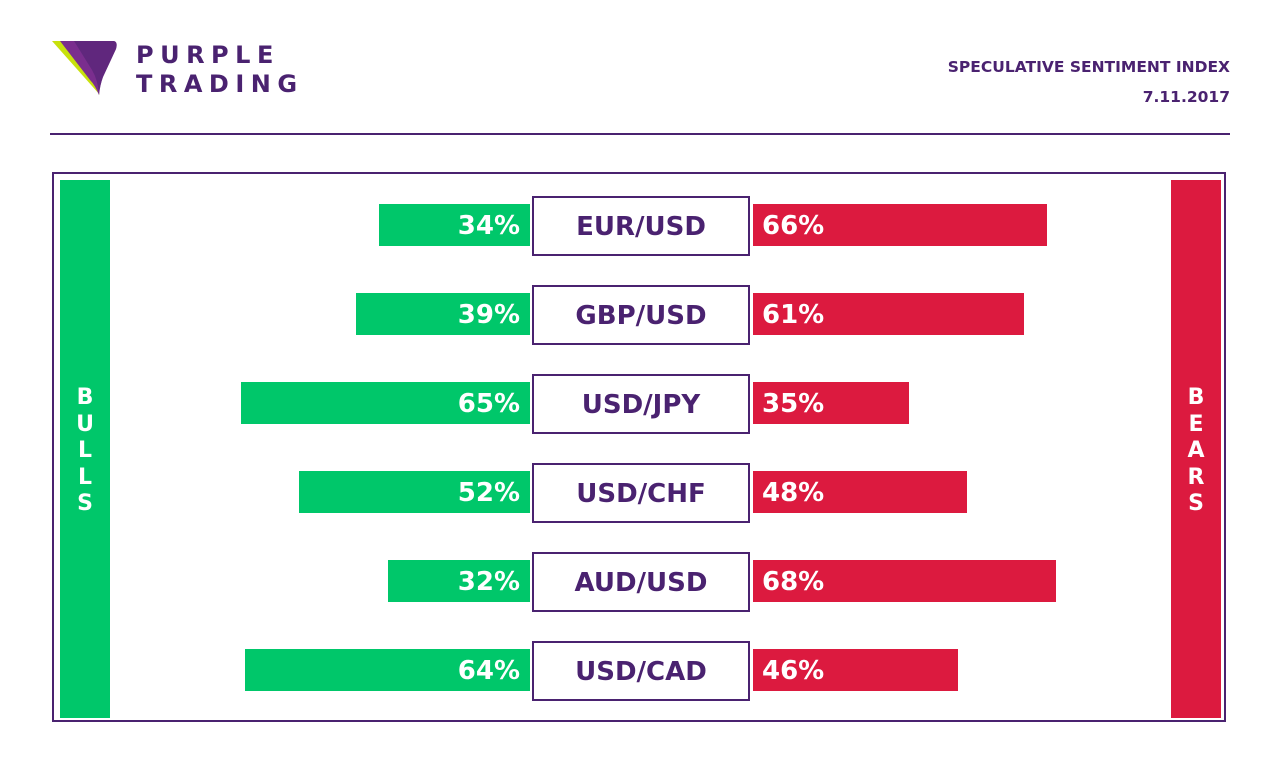  Describe the element at coordinates (488, 671) in the screenshot. I see `bull-value-label: 64%` at that location.